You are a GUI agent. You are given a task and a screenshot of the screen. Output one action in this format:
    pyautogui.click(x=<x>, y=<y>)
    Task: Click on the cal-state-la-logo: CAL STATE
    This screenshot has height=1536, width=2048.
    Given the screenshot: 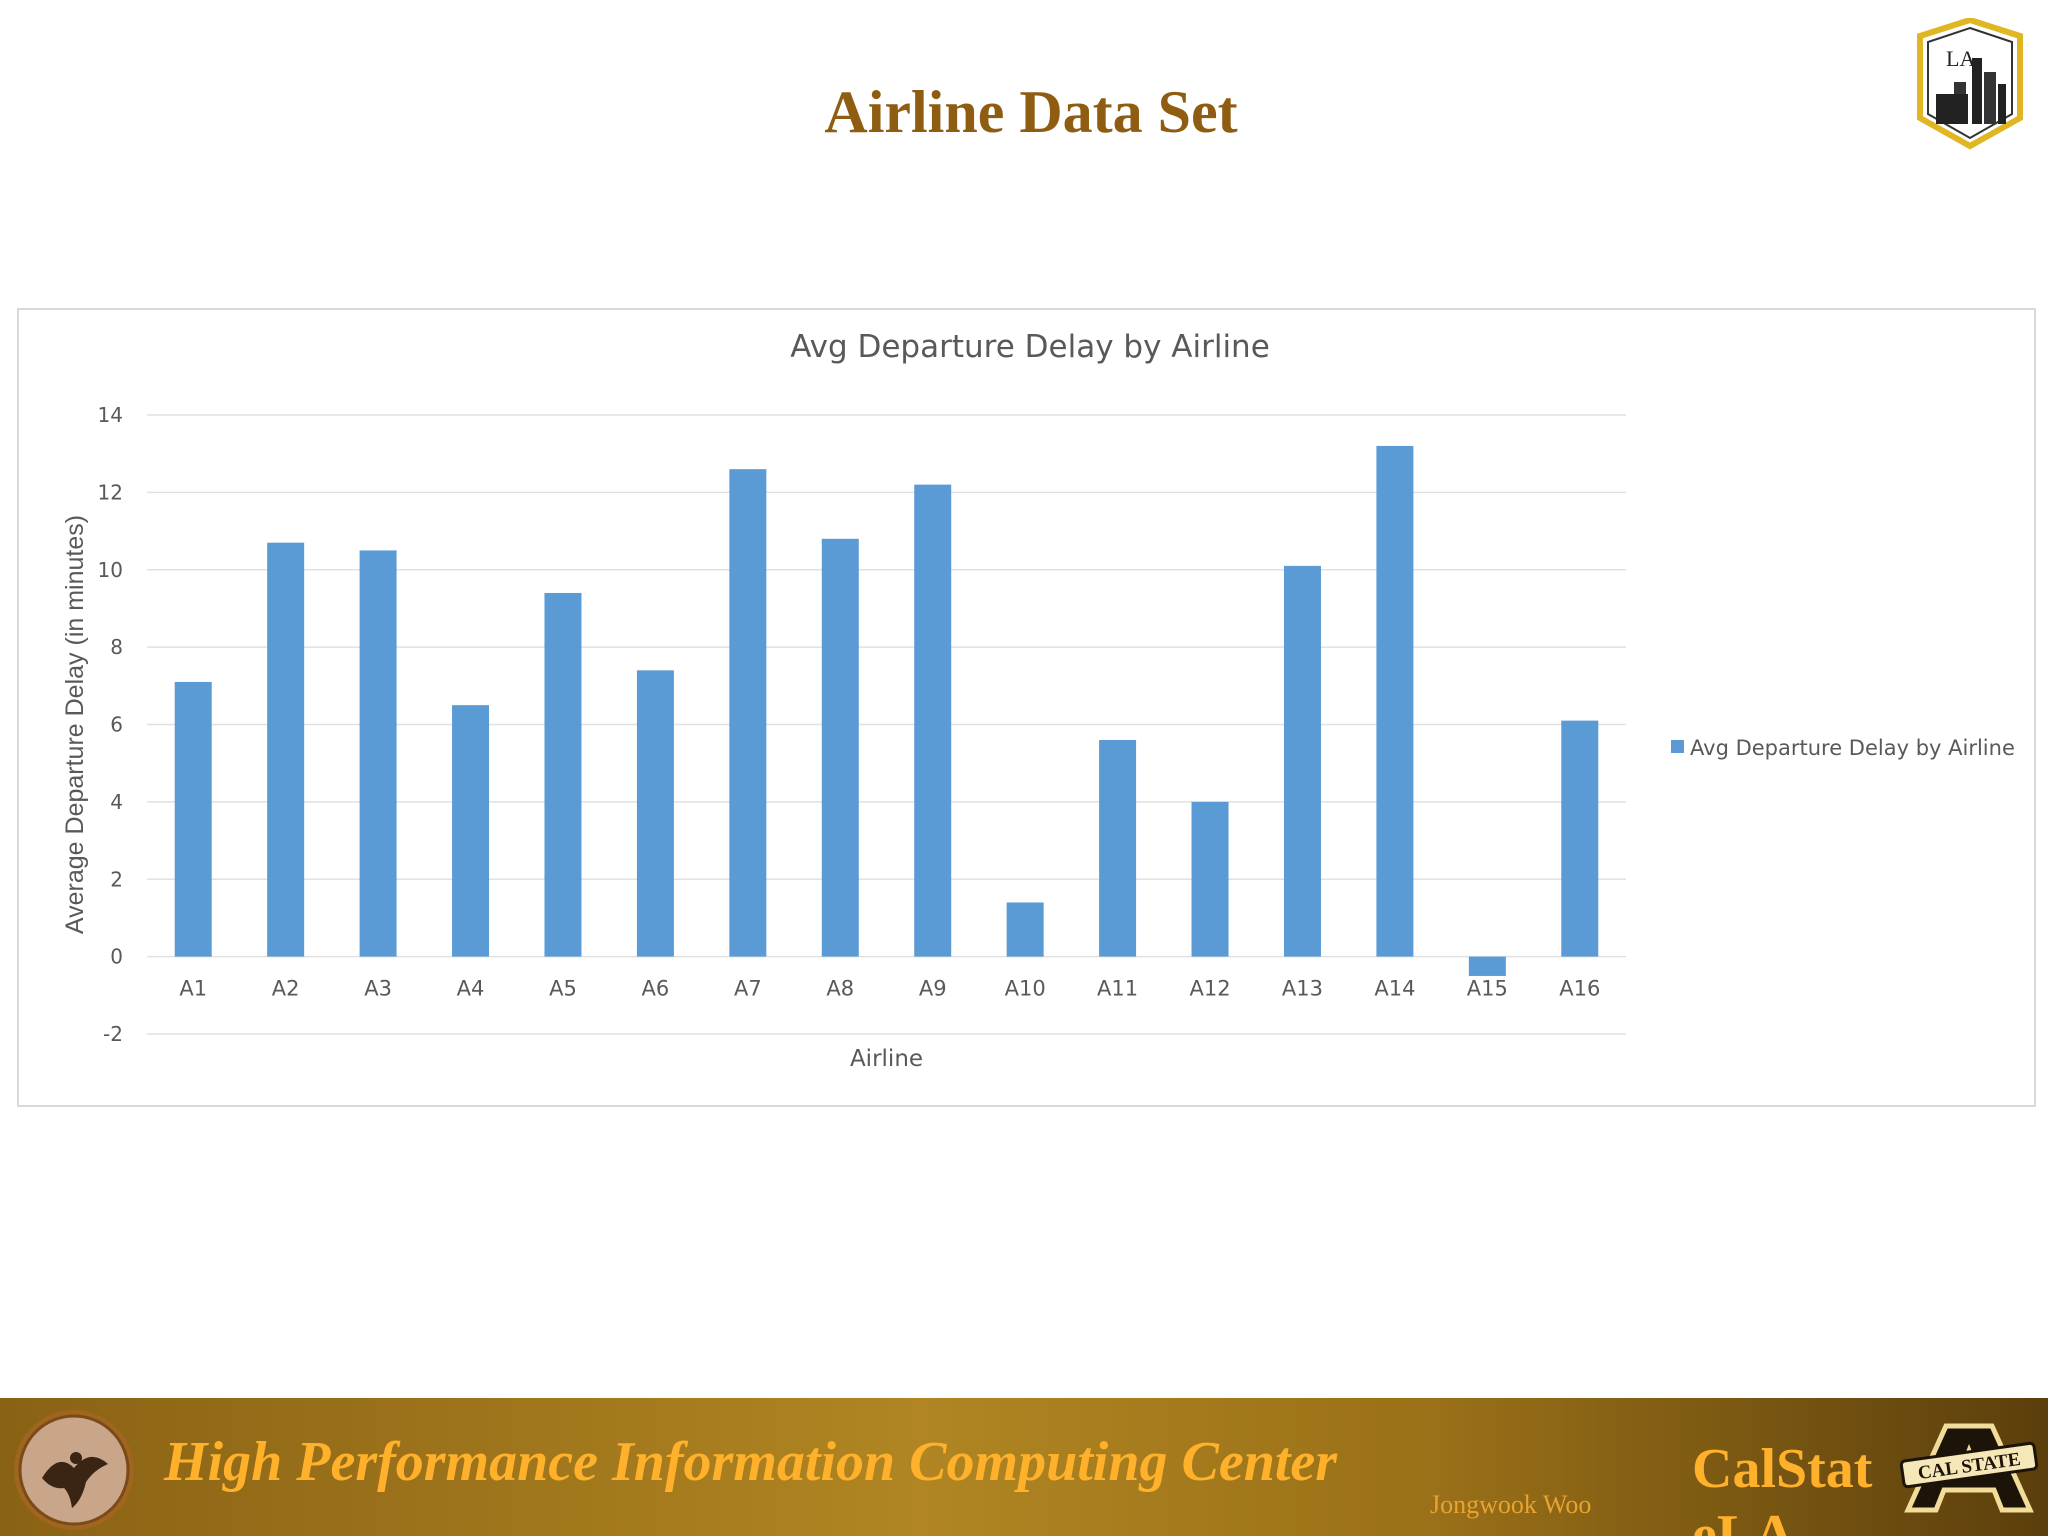 What is the action you would take?
    pyautogui.click(x=1969, y=1468)
    